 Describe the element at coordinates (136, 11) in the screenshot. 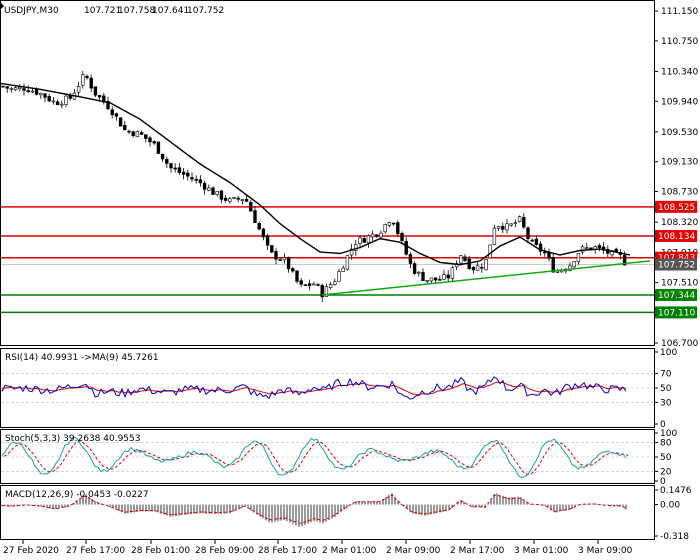

I see `header-high: 107.758` at that location.